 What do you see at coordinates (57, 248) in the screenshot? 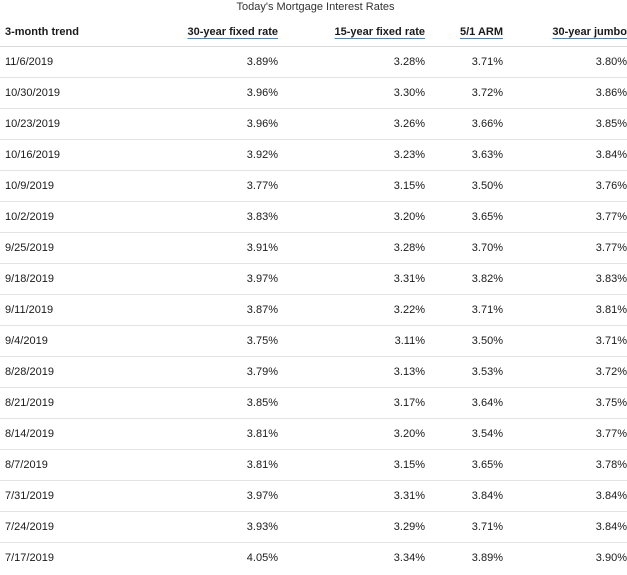
I see `cell-date: 9/25/2019` at bounding box center [57, 248].